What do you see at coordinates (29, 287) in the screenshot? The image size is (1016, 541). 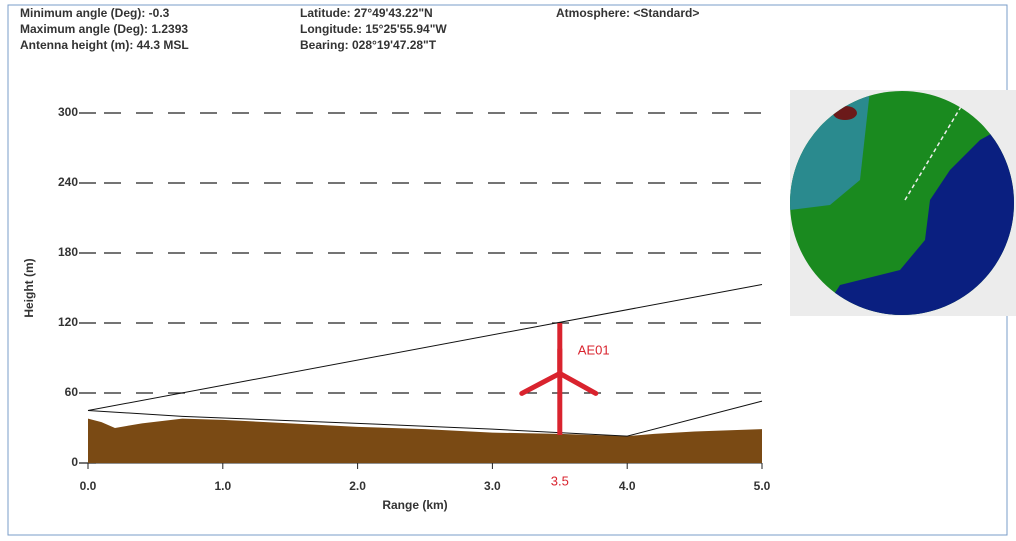 I see `y-axis-label: Height (m)` at bounding box center [29, 287].